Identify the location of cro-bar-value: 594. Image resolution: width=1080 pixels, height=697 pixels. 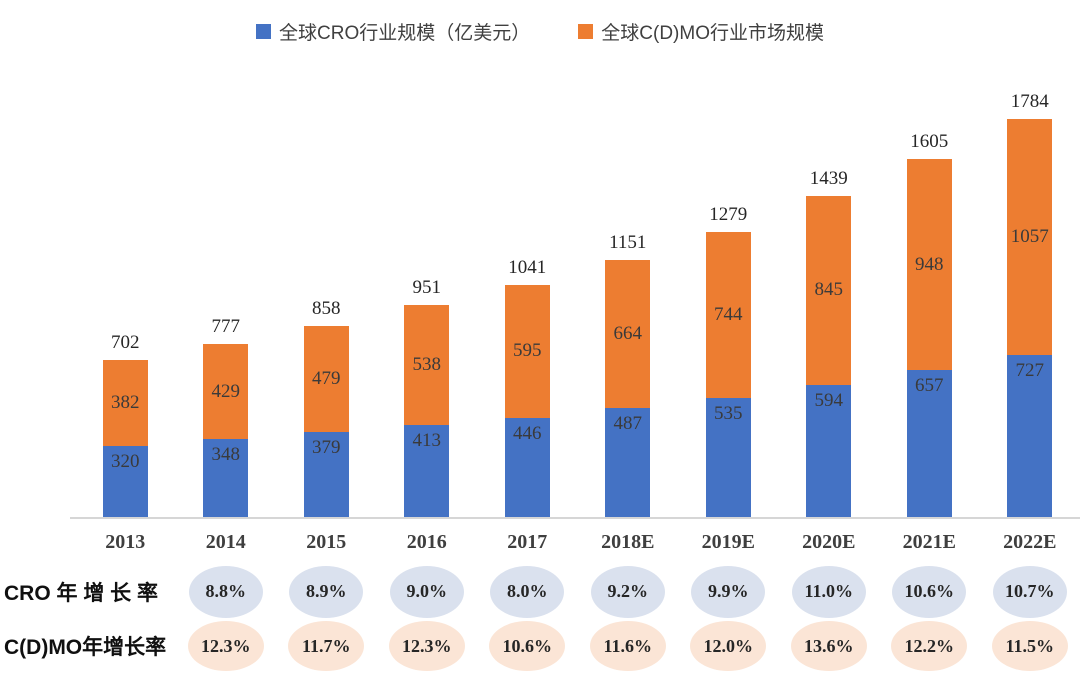
(829, 400).